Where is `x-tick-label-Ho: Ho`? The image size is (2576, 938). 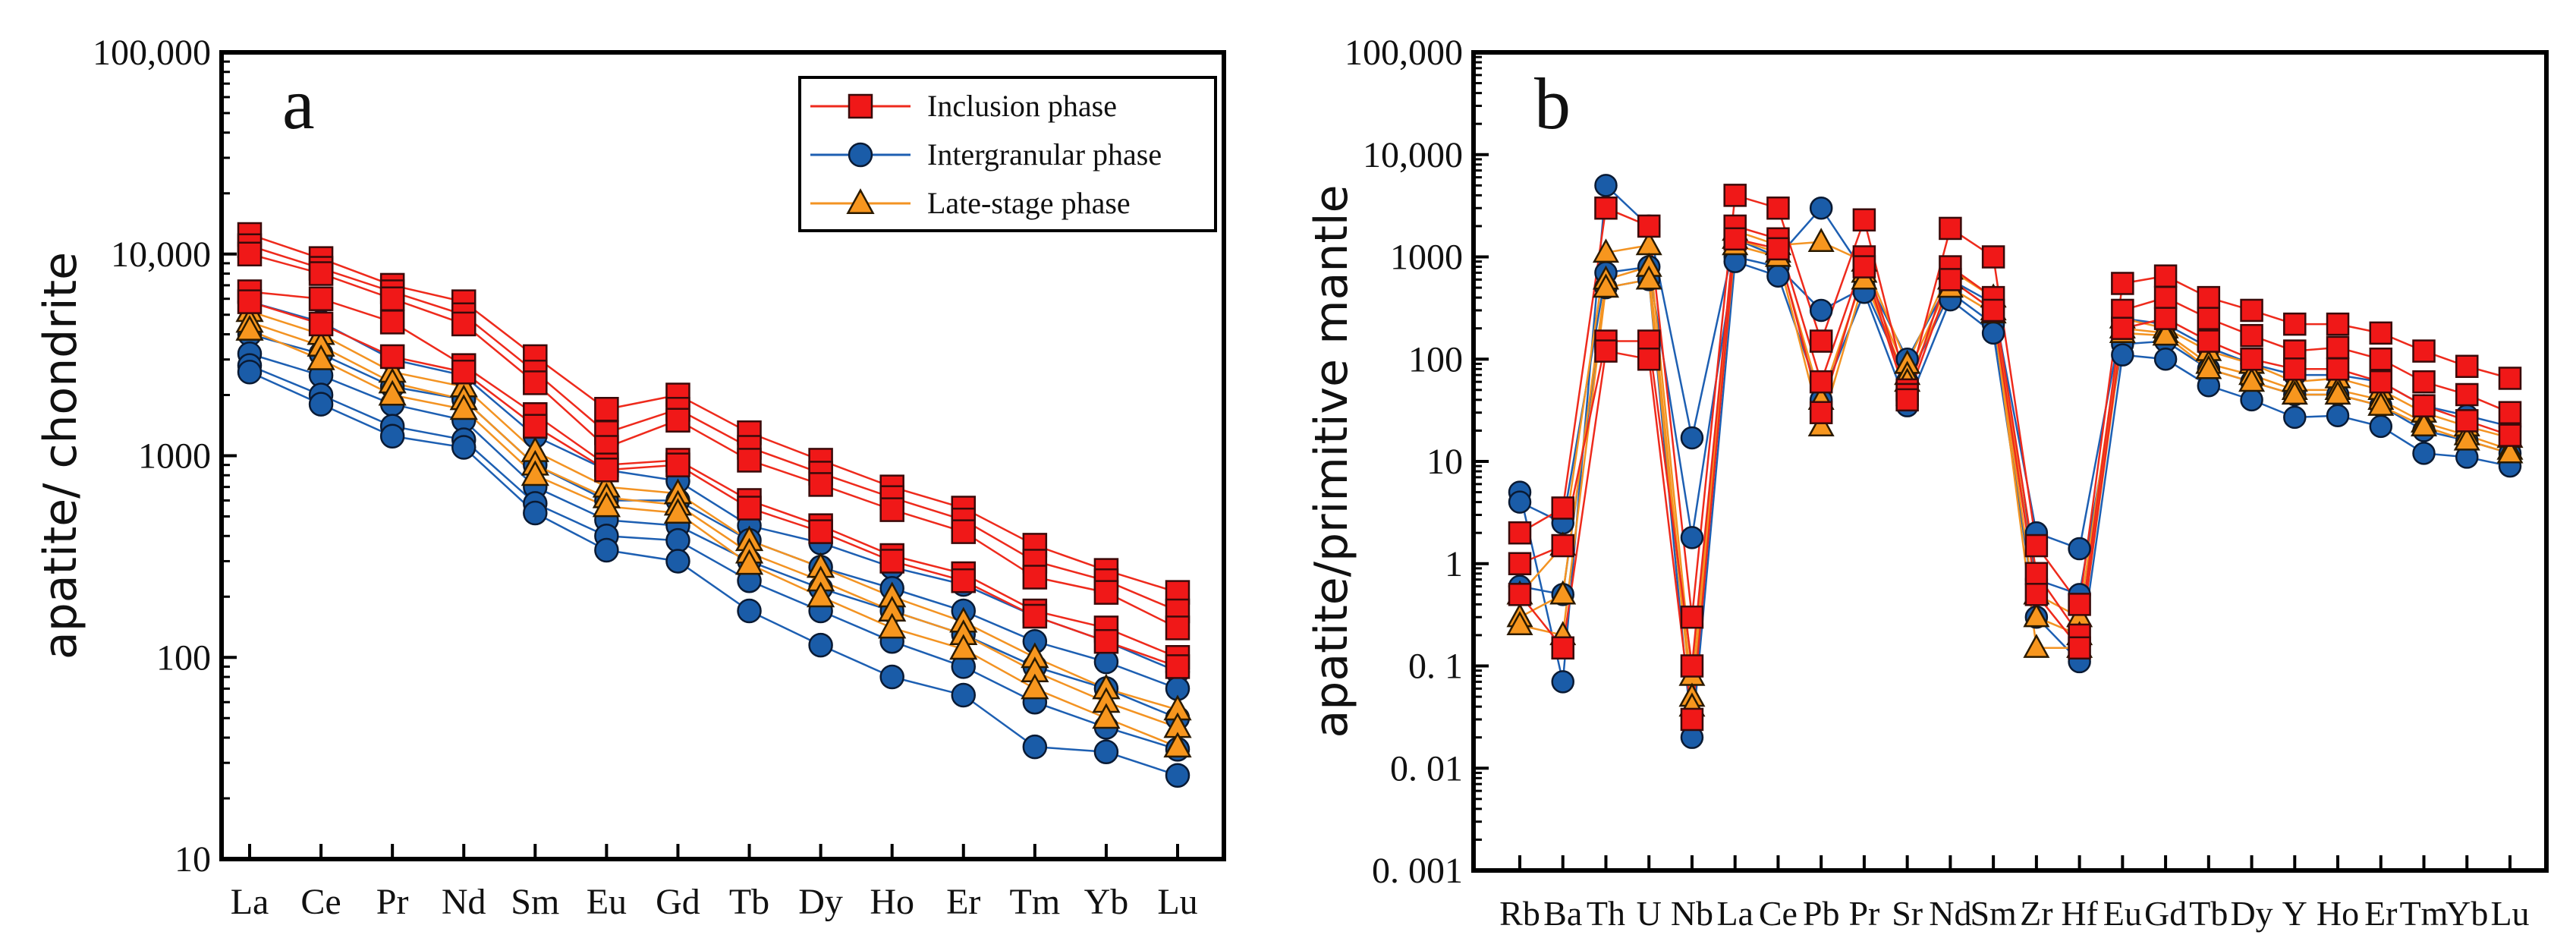 x-tick-label-Ho: Ho is located at coordinates (892, 902).